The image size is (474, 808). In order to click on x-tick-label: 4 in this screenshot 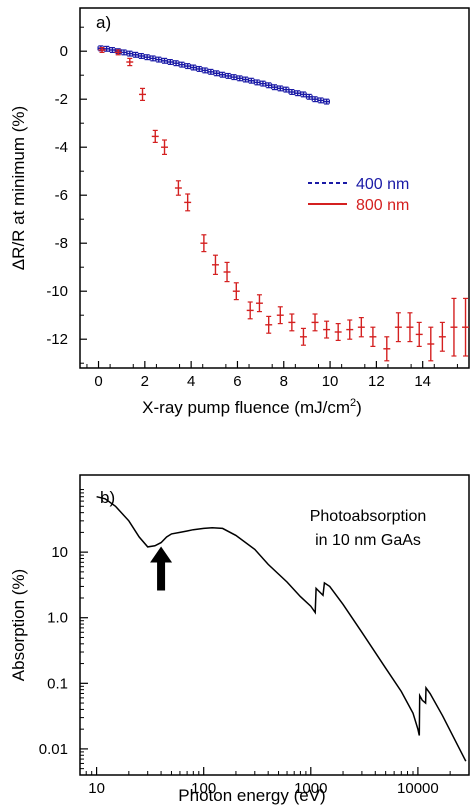, I will do `click(191, 381)`.